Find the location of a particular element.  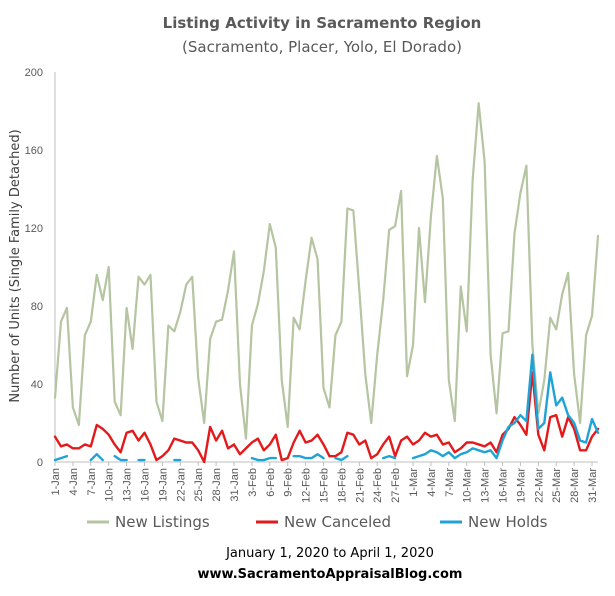

x-tick-label: 28-Mar is located at coordinates (575, 485).